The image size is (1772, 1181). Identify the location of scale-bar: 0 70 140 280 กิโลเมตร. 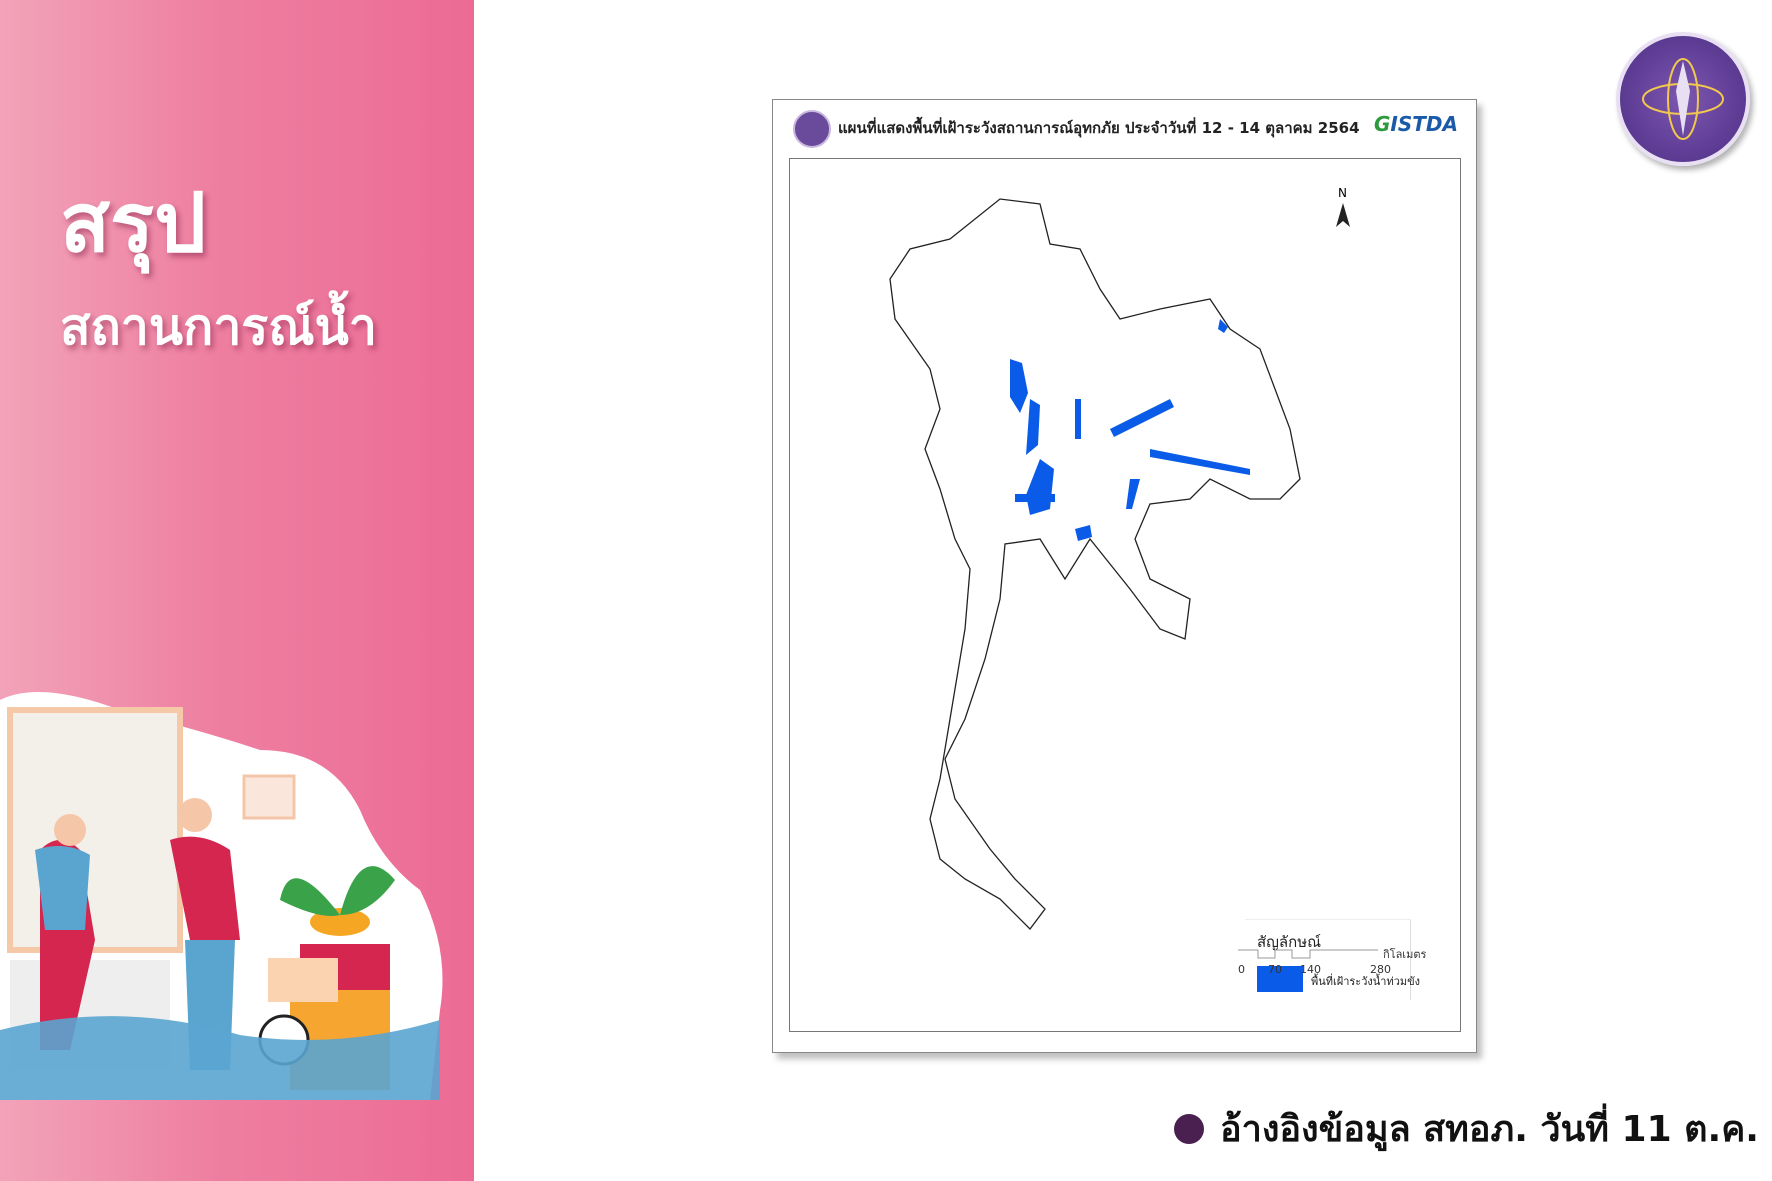
(1333, 962).